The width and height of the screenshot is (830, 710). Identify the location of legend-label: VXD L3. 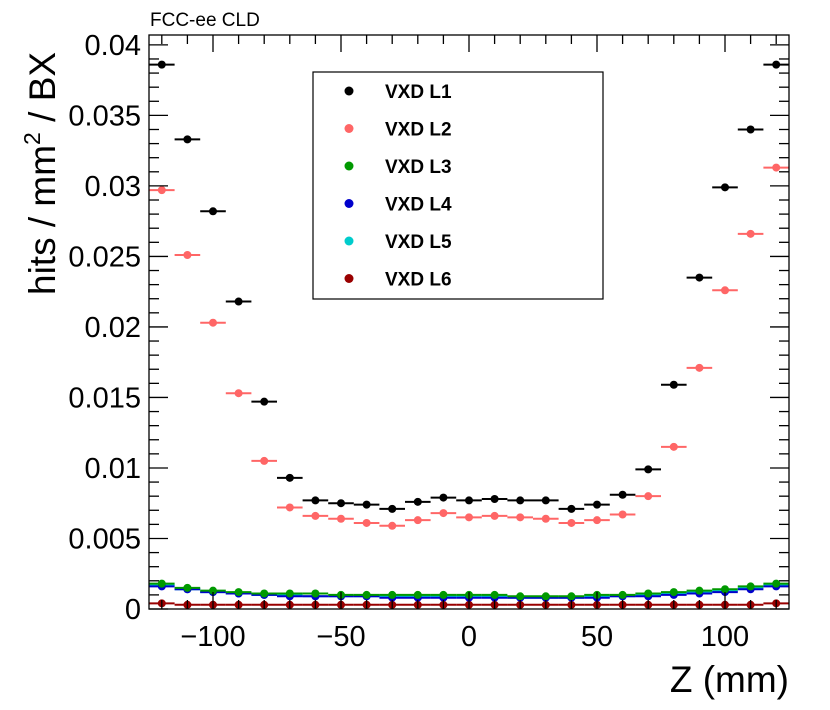
(418, 167).